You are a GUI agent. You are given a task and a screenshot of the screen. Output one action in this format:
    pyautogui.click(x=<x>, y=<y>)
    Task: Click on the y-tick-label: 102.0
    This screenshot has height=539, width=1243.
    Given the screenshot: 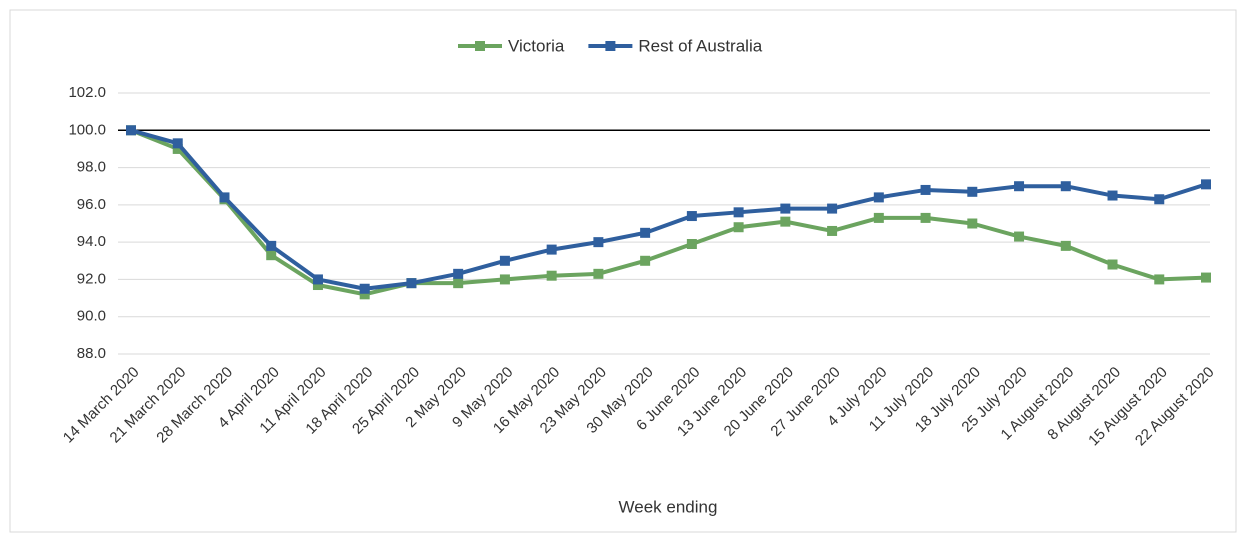 What is the action you would take?
    pyautogui.click(x=87, y=92)
    